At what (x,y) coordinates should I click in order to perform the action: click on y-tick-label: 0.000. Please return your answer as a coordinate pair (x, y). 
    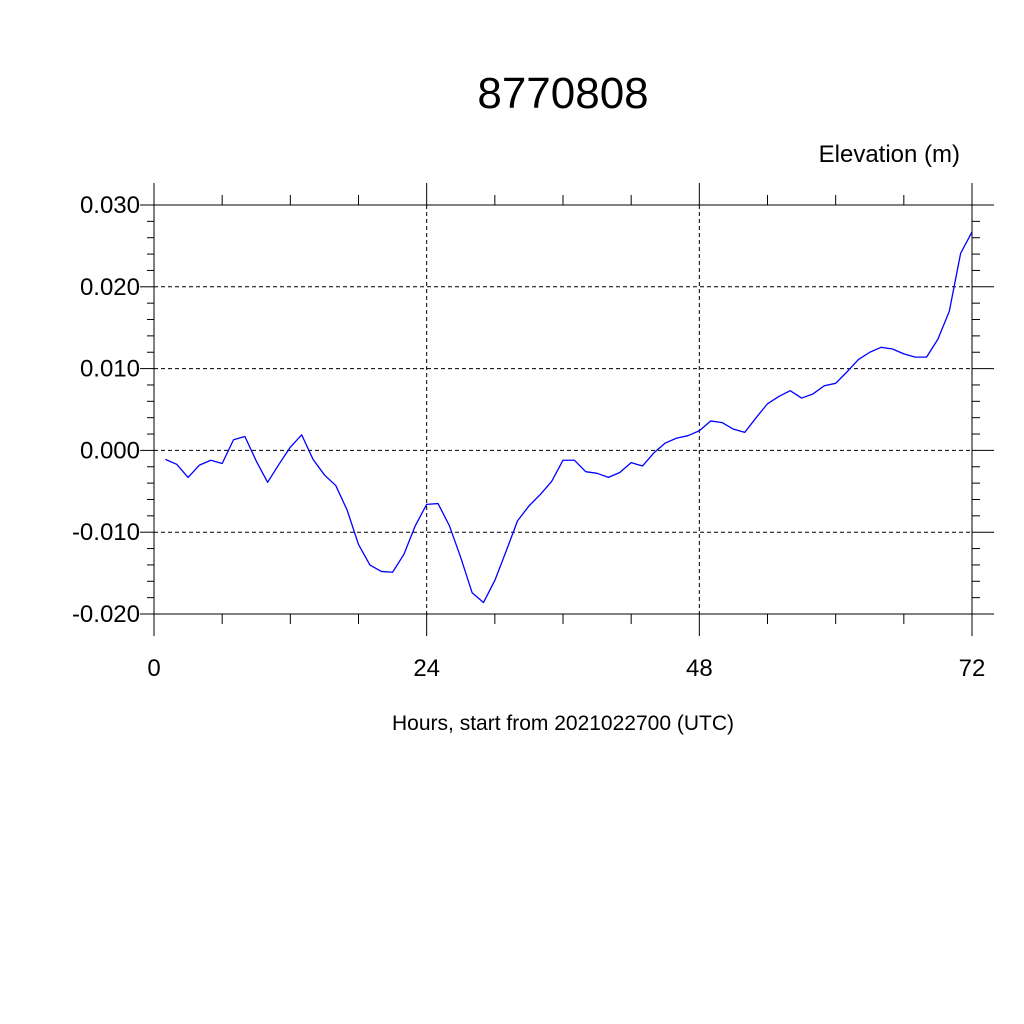
    Looking at the image, I should click on (110, 450).